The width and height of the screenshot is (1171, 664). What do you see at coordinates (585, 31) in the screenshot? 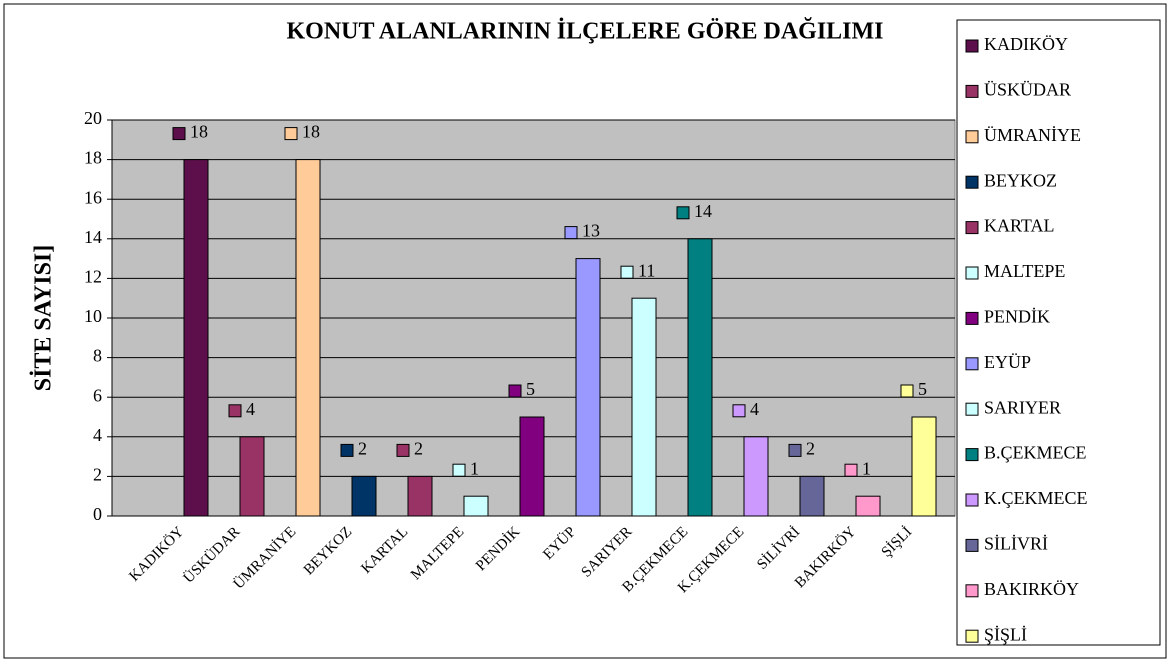
I see `chart-title: KONUT ALANLARININ İLÇELERE GÖRE DAĞILIMI` at bounding box center [585, 31].